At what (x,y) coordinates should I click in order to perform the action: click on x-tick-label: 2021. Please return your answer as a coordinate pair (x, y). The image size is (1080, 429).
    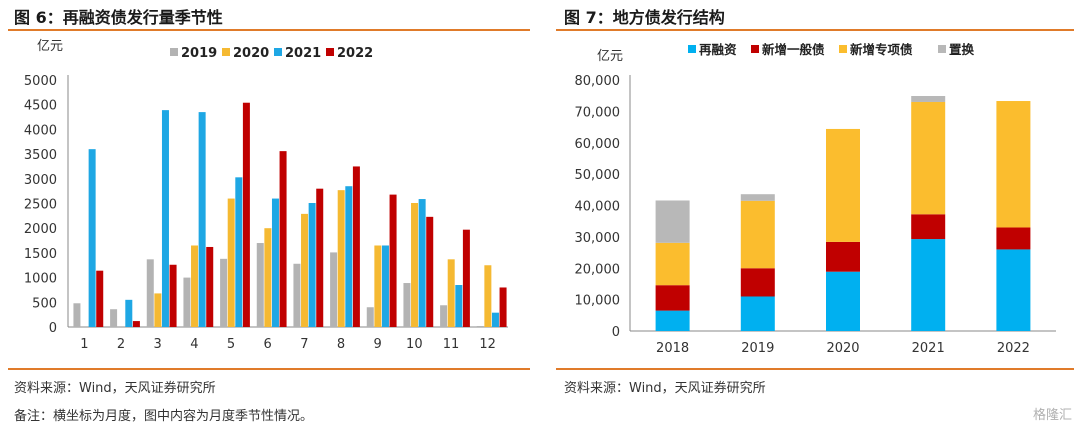
    Looking at the image, I should click on (928, 348).